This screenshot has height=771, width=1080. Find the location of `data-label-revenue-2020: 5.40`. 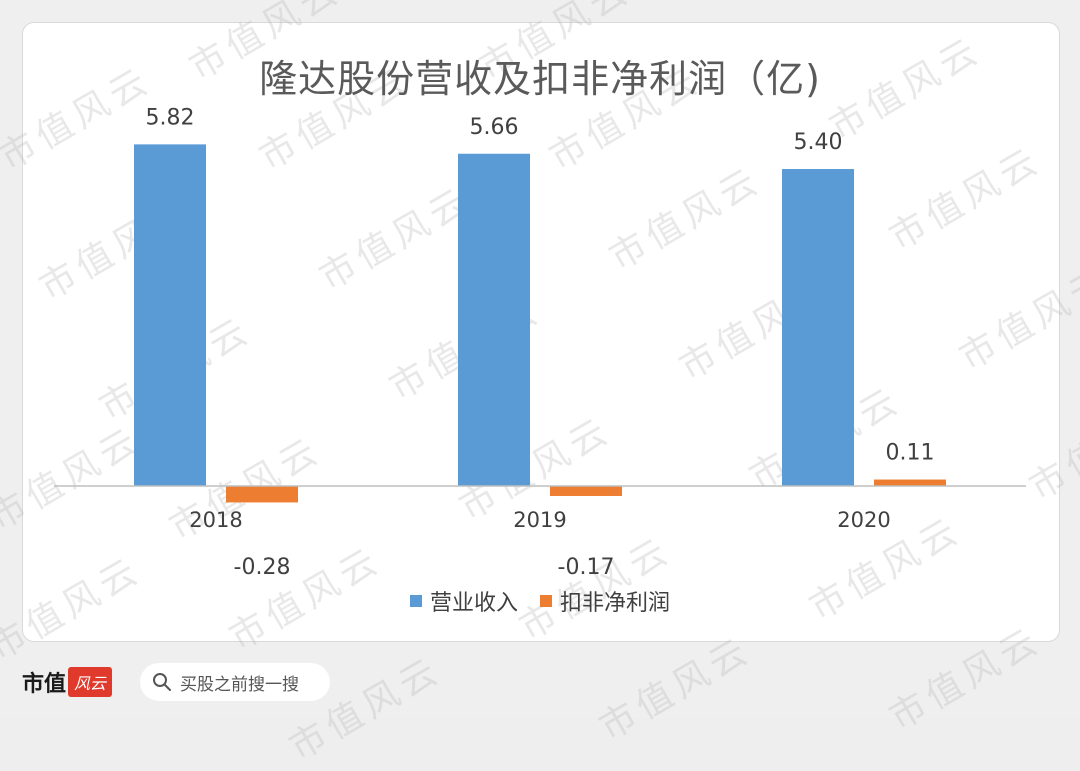

data-label-revenue-2020: 5.40 is located at coordinates (818, 142).